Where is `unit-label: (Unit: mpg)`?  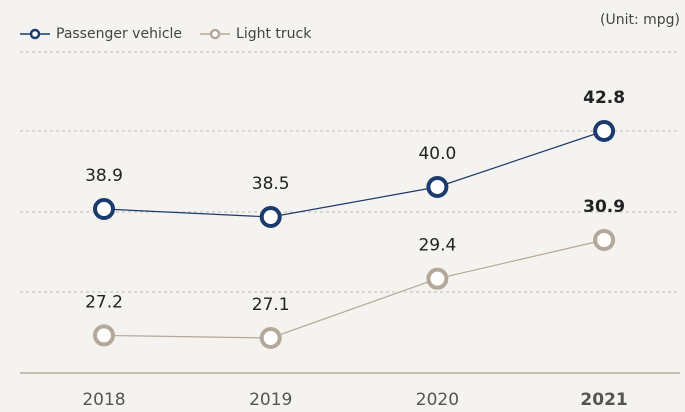 unit-label: (Unit: mpg) is located at coordinates (640, 20).